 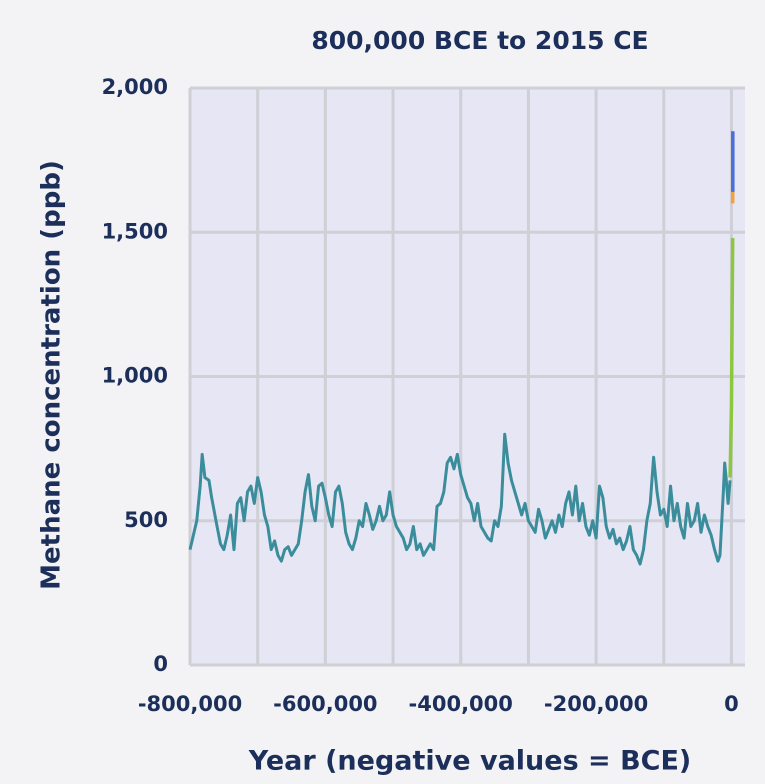 What do you see at coordinates (190, 704) in the screenshot?
I see `x-tick-label: -800,000` at bounding box center [190, 704].